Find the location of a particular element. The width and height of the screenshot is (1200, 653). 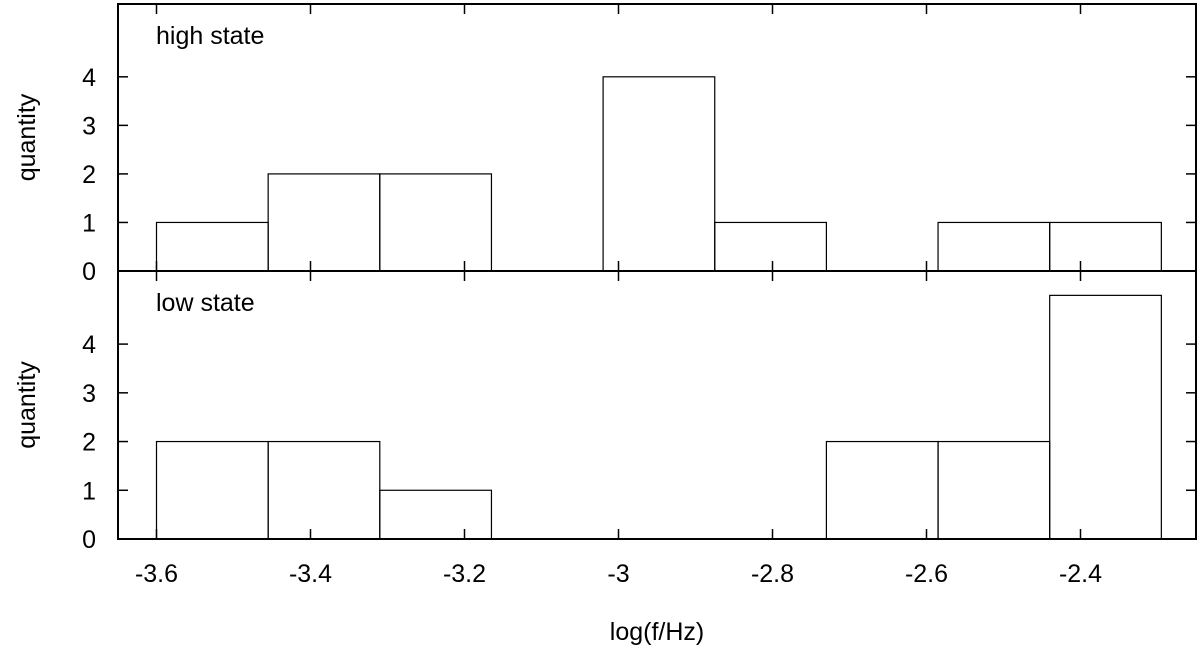

x-axis: -3.6 -3.4 -3.2 -3 -2.8 -2.6 -2.4 is located at coordinates (618, 574).